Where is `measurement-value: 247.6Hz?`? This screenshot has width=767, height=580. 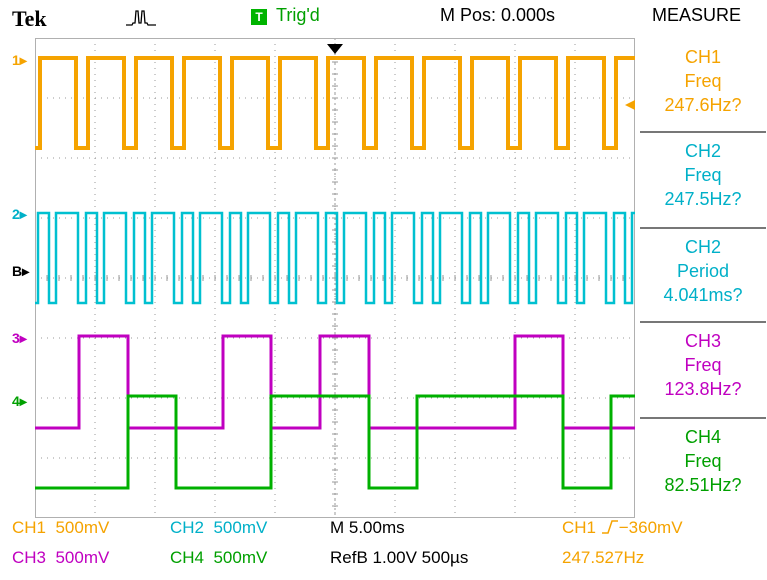 measurement-value: 247.6Hz? is located at coordinates (703, 105).